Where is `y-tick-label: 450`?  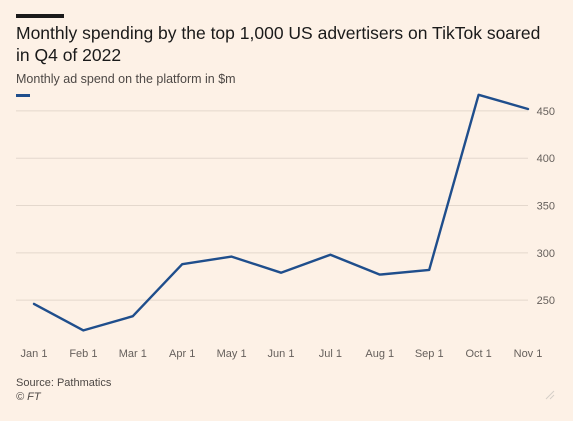 y-tick-label: 450 is located at coordinates (546, 112).